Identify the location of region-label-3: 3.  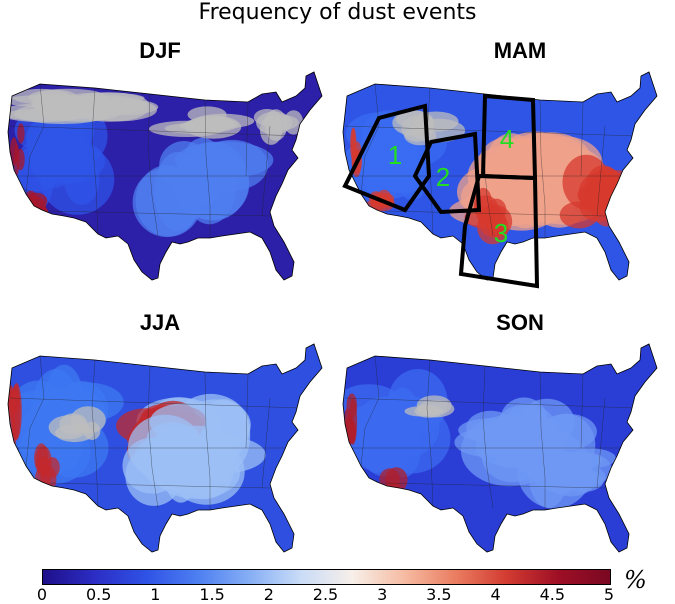
(501, 233).